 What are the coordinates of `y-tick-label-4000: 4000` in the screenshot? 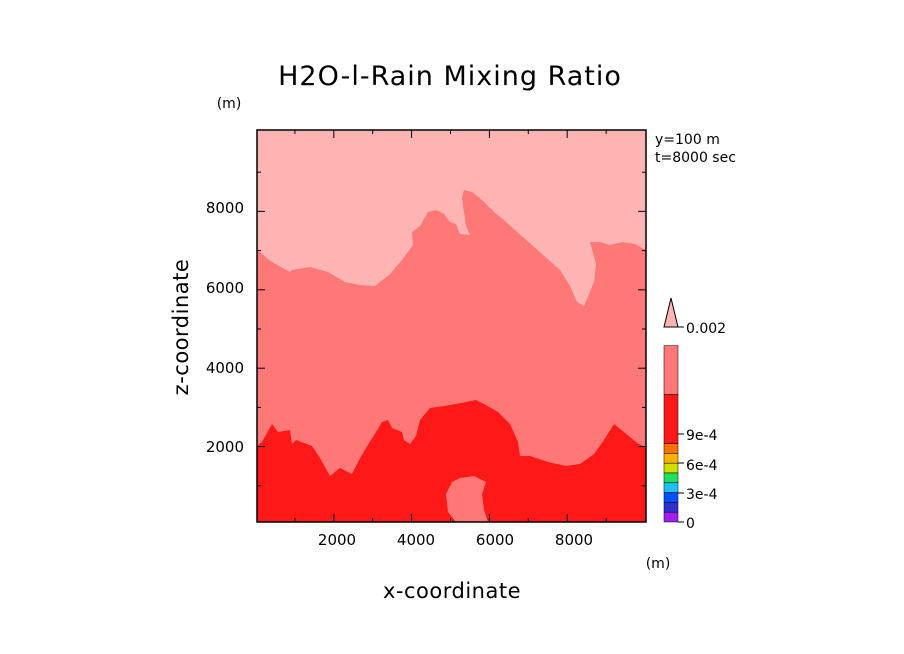 It's located at (225, 368).